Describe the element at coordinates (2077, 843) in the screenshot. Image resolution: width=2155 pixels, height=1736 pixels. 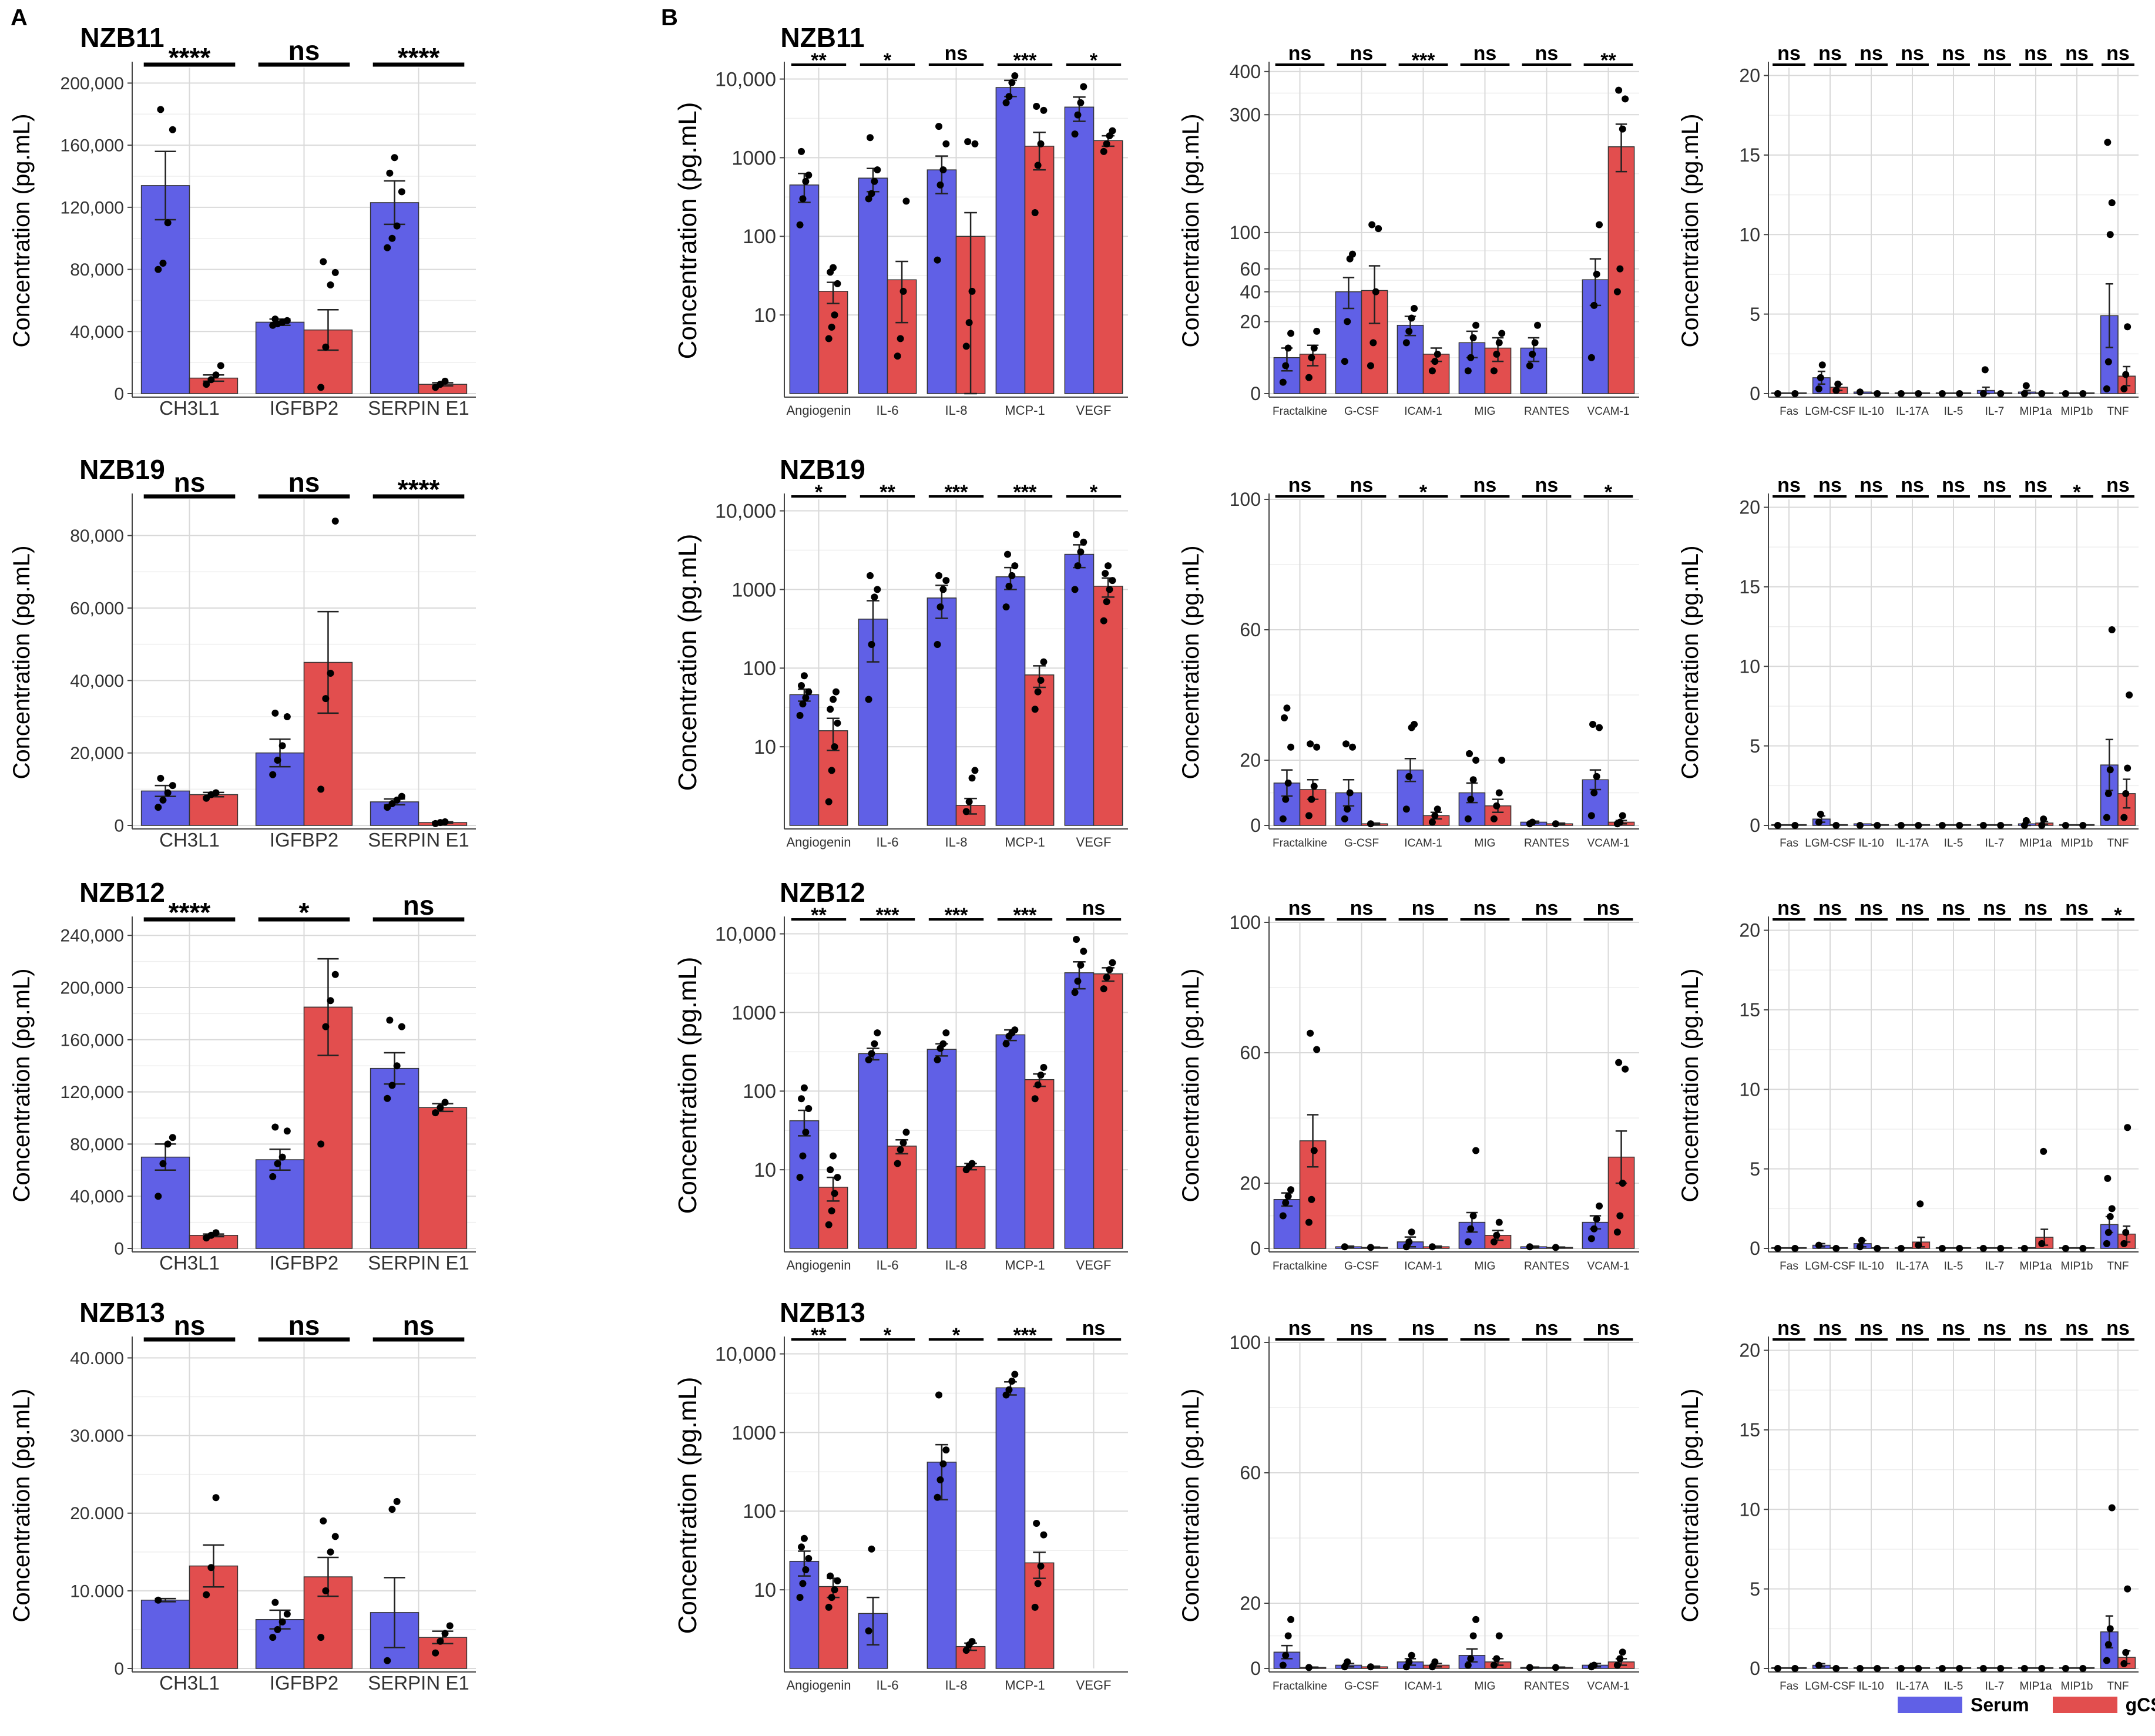
I see `x-tick-label: MIP1b` at that location.